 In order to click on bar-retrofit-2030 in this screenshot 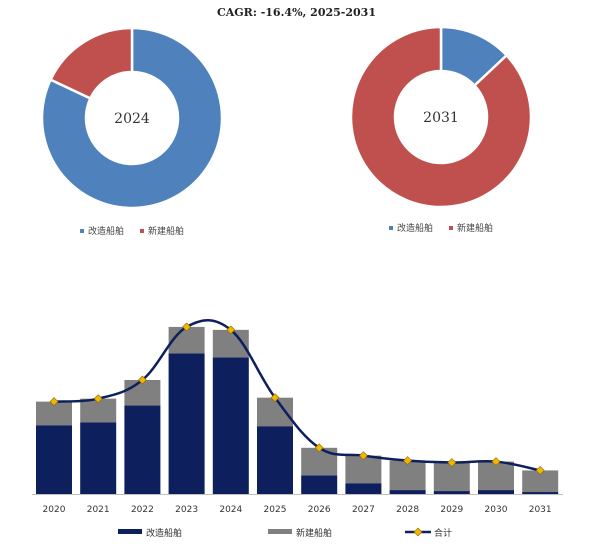, I will do `click(496, 492)`.